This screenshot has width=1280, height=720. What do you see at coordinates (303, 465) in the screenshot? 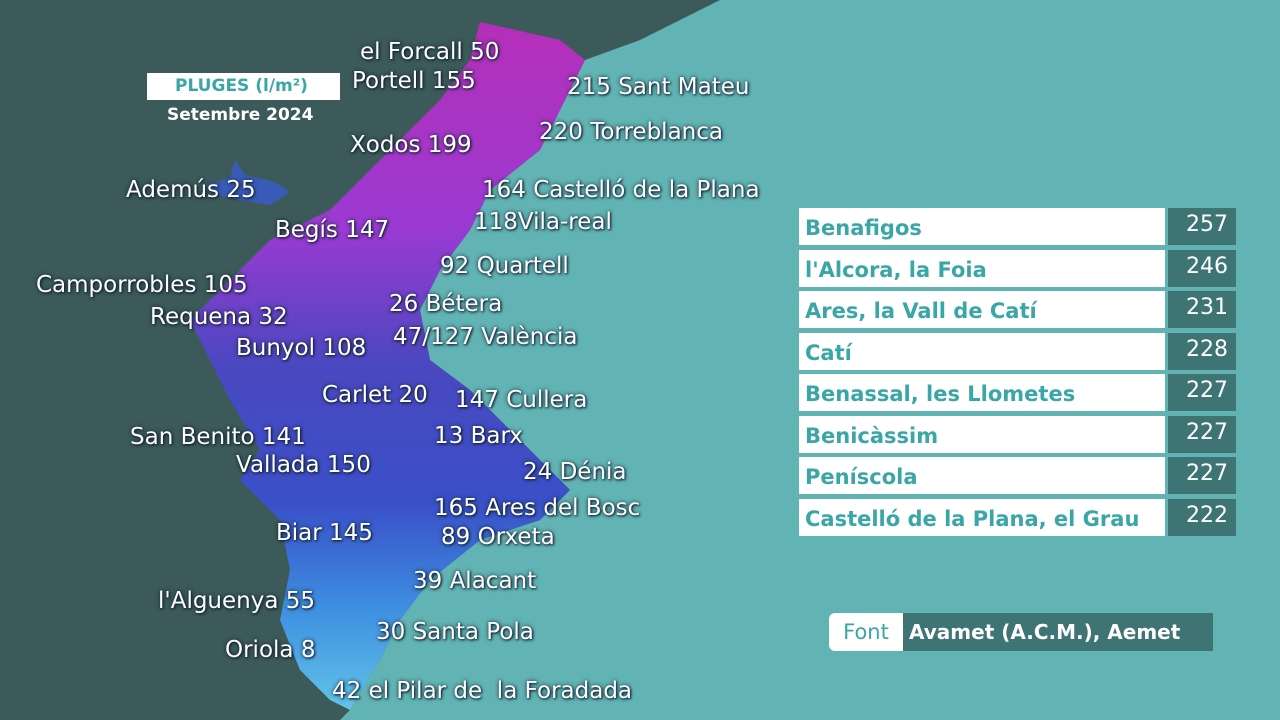
I see `place-label: Vallada 150` at bounding box center [303, 465].